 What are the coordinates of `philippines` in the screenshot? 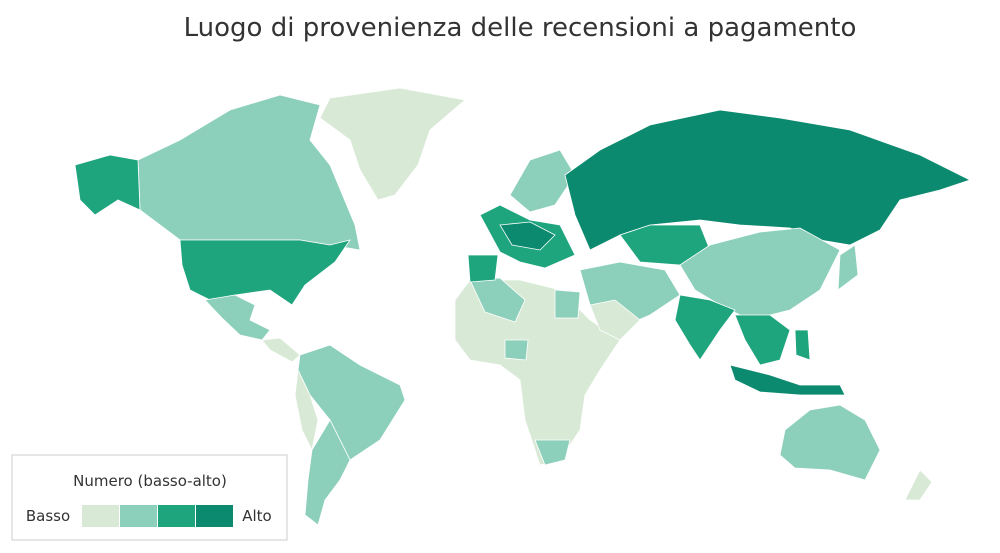 It's located at (802, 345).